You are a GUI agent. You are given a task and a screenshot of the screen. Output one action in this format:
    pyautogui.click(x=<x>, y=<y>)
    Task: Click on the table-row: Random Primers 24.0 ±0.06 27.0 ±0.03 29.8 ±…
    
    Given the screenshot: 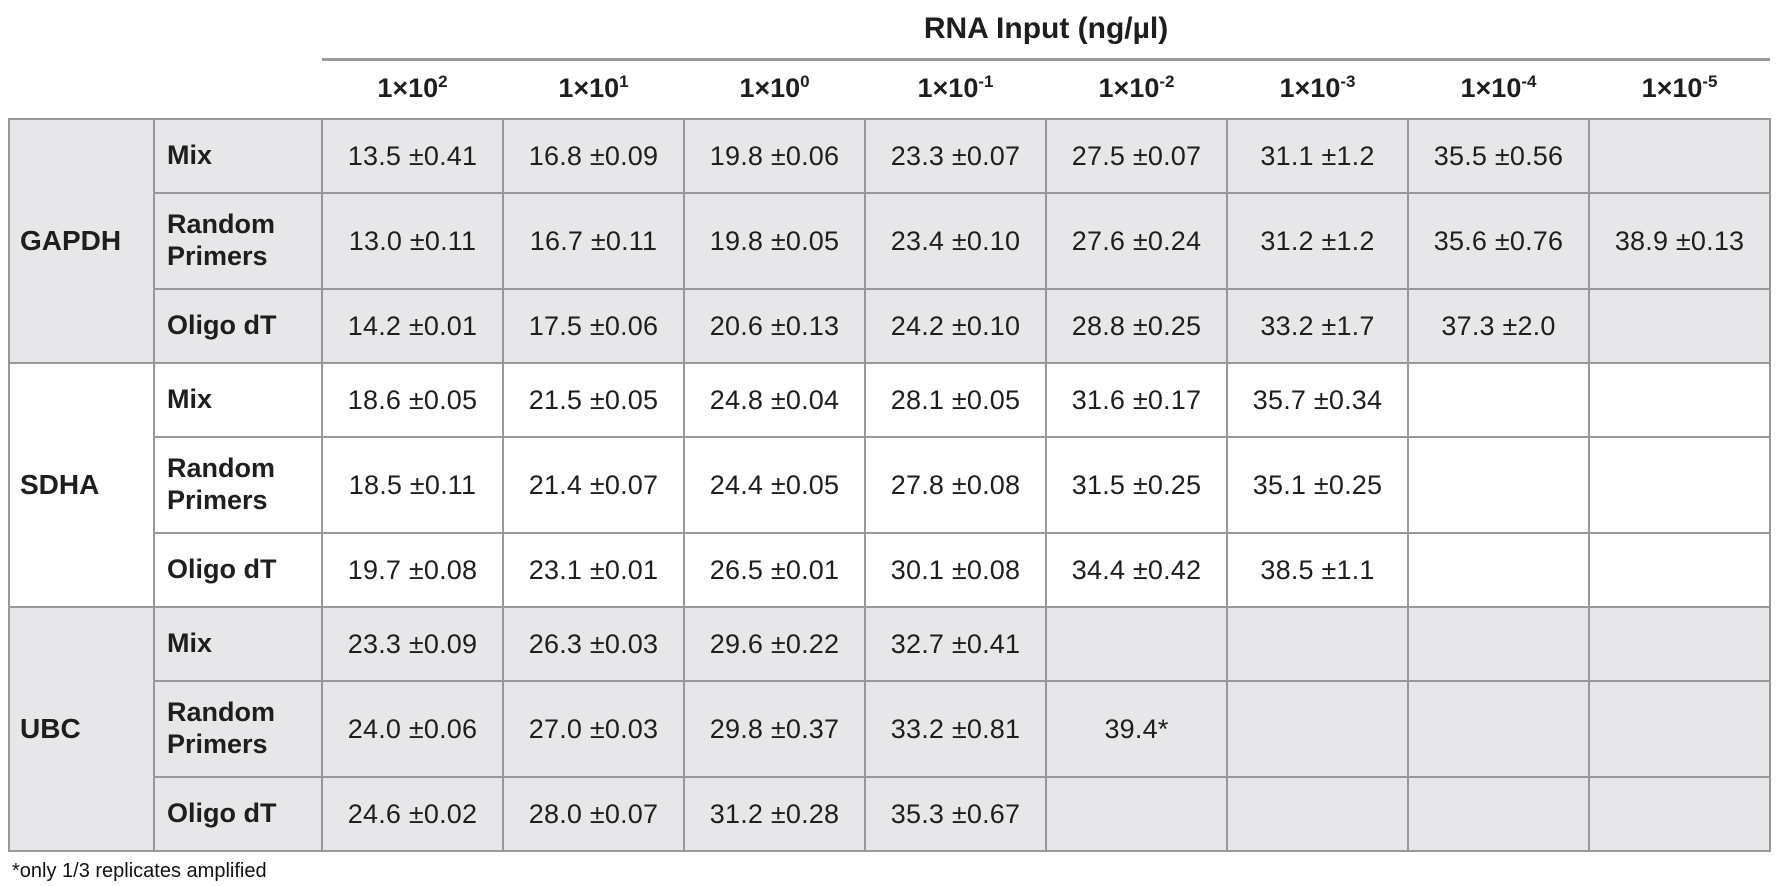 What is the action you would take?
    pyautogui.click(x=890, y=729)
    